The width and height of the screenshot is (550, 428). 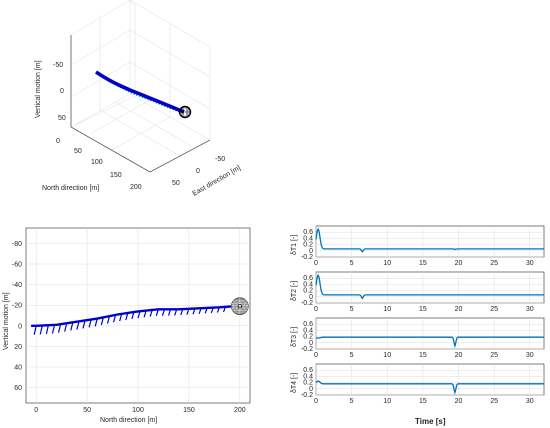 What do you see at coordinates (430, 421) in the screenshot?
I see `x-axis-label: Time [s]` at bounding box center [430, 421].